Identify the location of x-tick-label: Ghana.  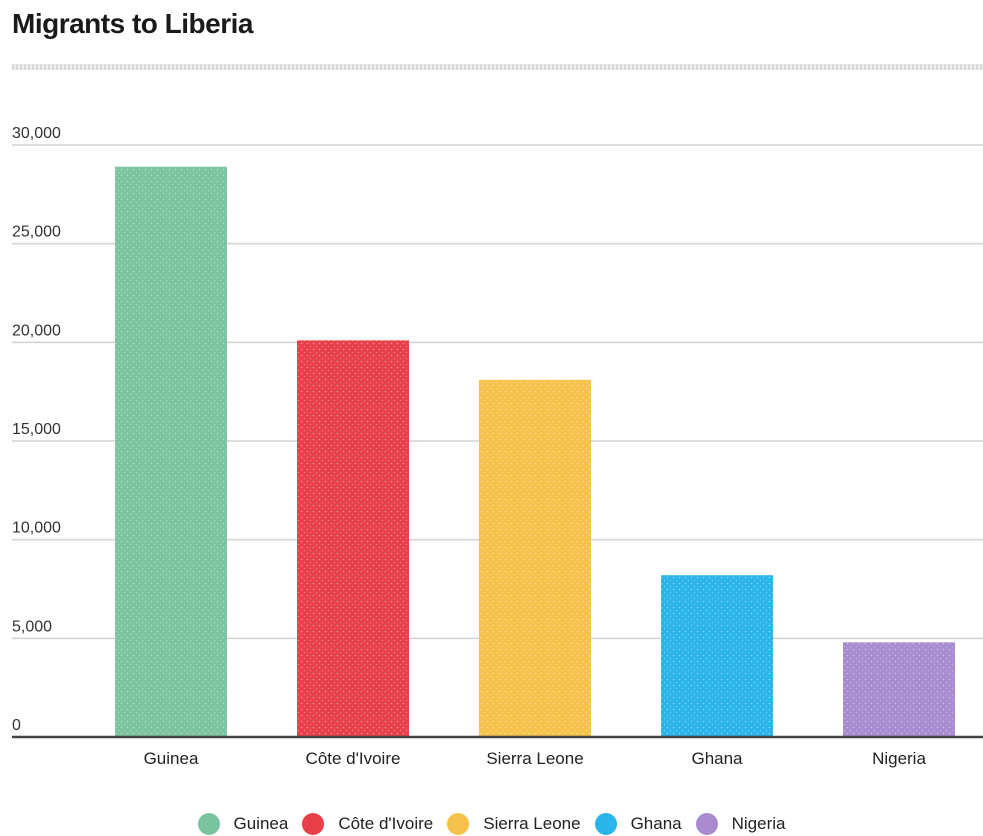
(717, 758).